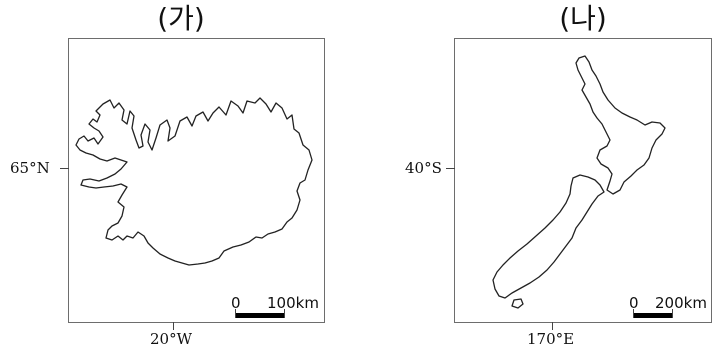 The width and height of the screenshot is (720, 351). I want to click on longitude-label-a: 20°W, so click(171, 339).